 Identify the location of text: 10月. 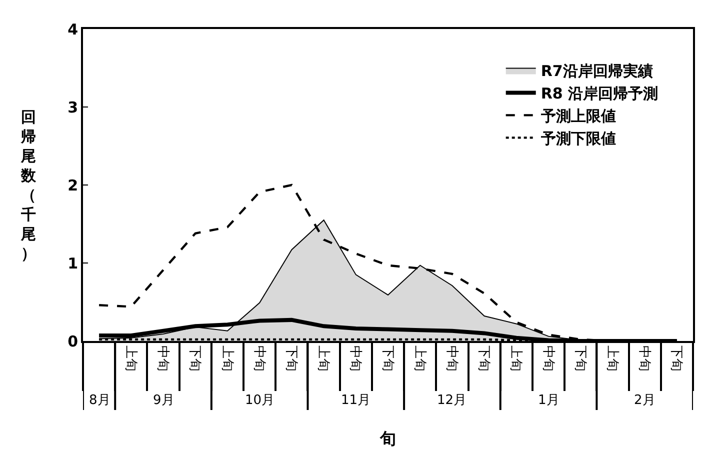
(260, 400).